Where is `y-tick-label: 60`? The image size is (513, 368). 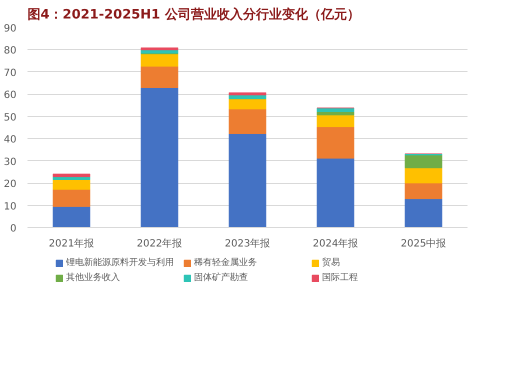 y-tick-label: 60 is located at coordinates (10, 96).